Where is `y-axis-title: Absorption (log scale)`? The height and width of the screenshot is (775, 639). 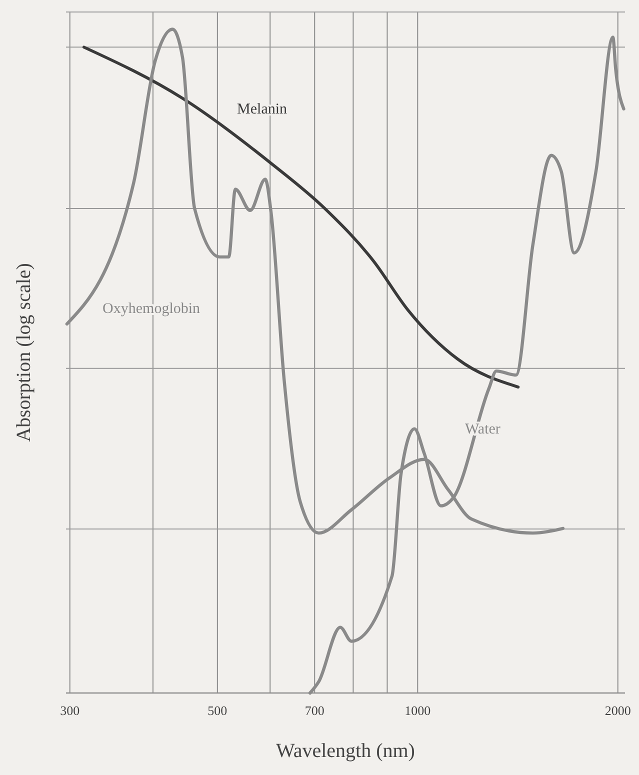
y-axis-title: Absorption (log scale) is located at coordinates (24, 352).